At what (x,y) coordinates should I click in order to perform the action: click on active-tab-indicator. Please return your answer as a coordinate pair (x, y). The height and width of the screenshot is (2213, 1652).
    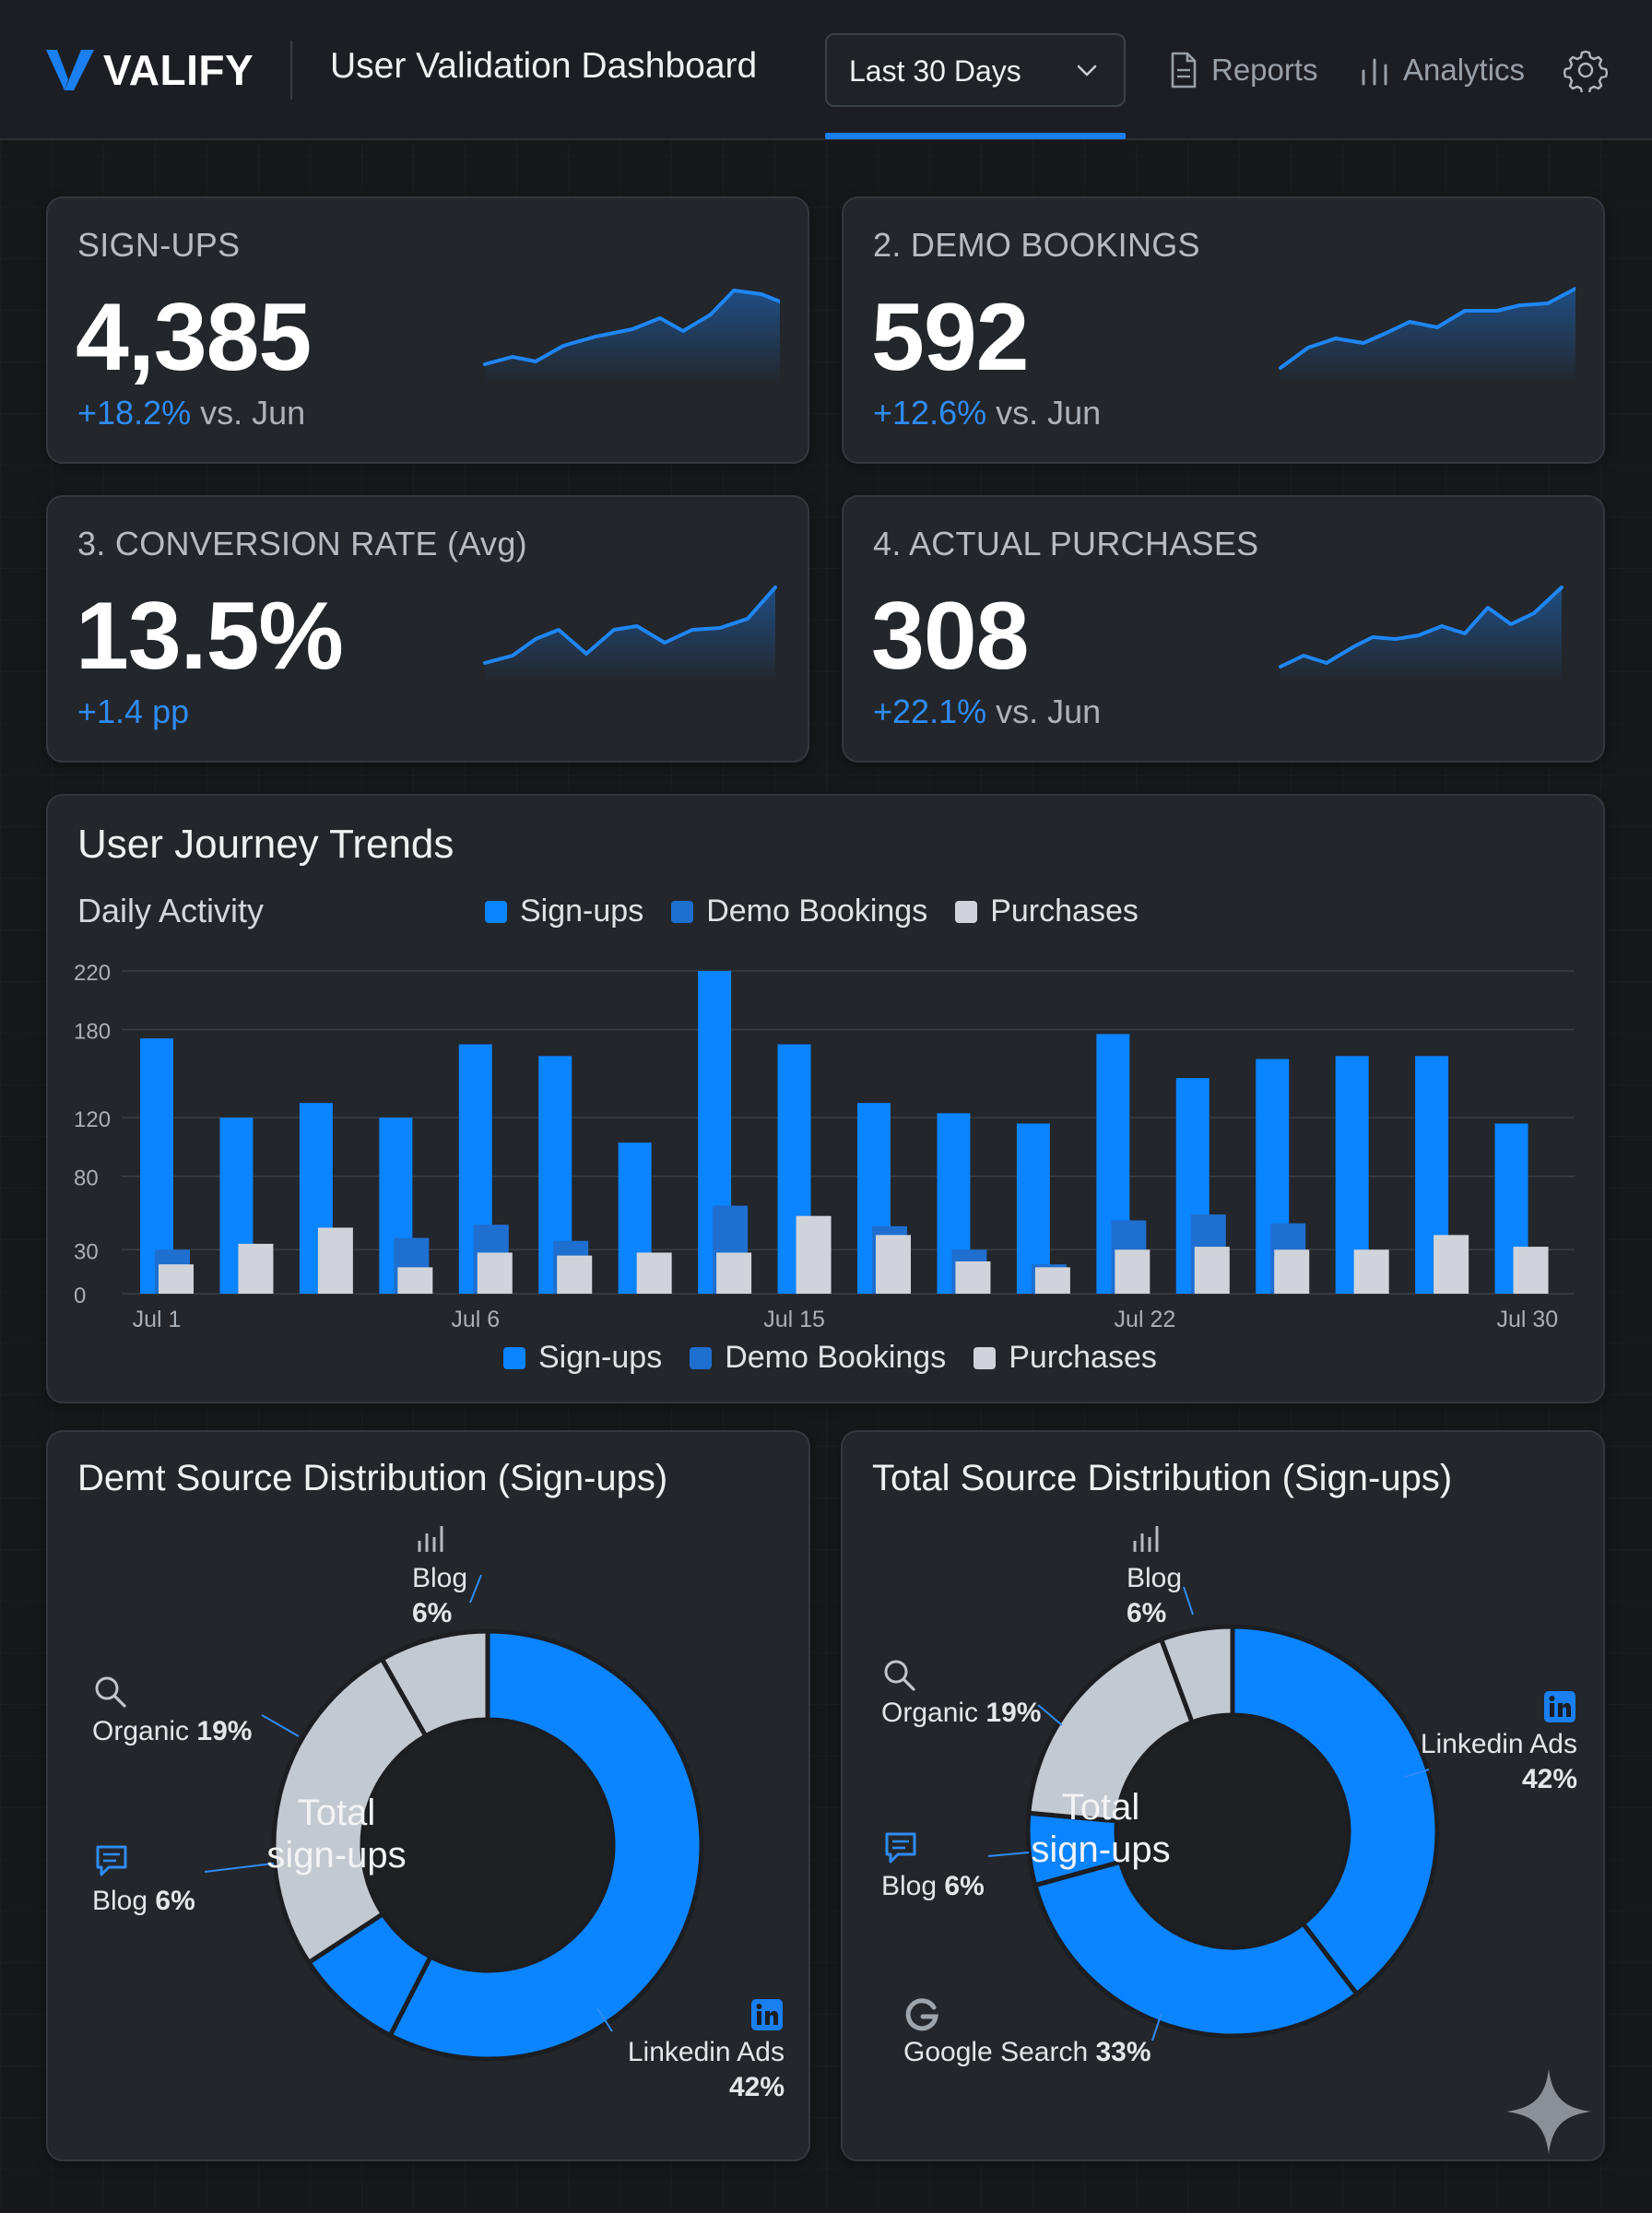
    Looking at the image, I should click on (976, 136).